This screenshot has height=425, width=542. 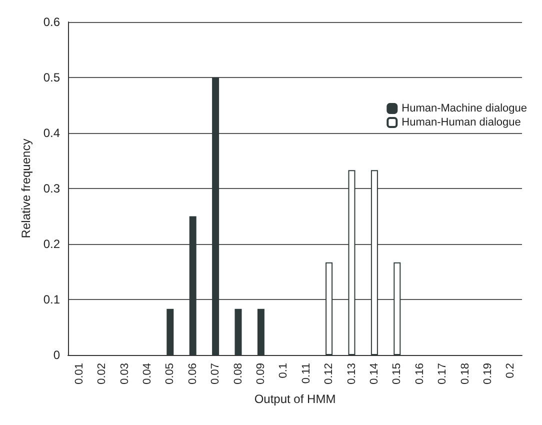 I want to click on legend-label: Human-Machine dialogue, so click(x=465, y=108).